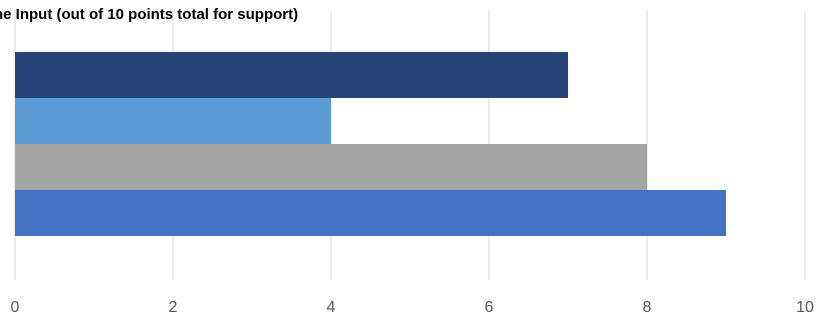 The width and height of the screenshot is (817, 320). What do you see at coordinates (489, 307) in the screenshot?
I see `x-tick-label: 6` at bounding box center [489, 307].